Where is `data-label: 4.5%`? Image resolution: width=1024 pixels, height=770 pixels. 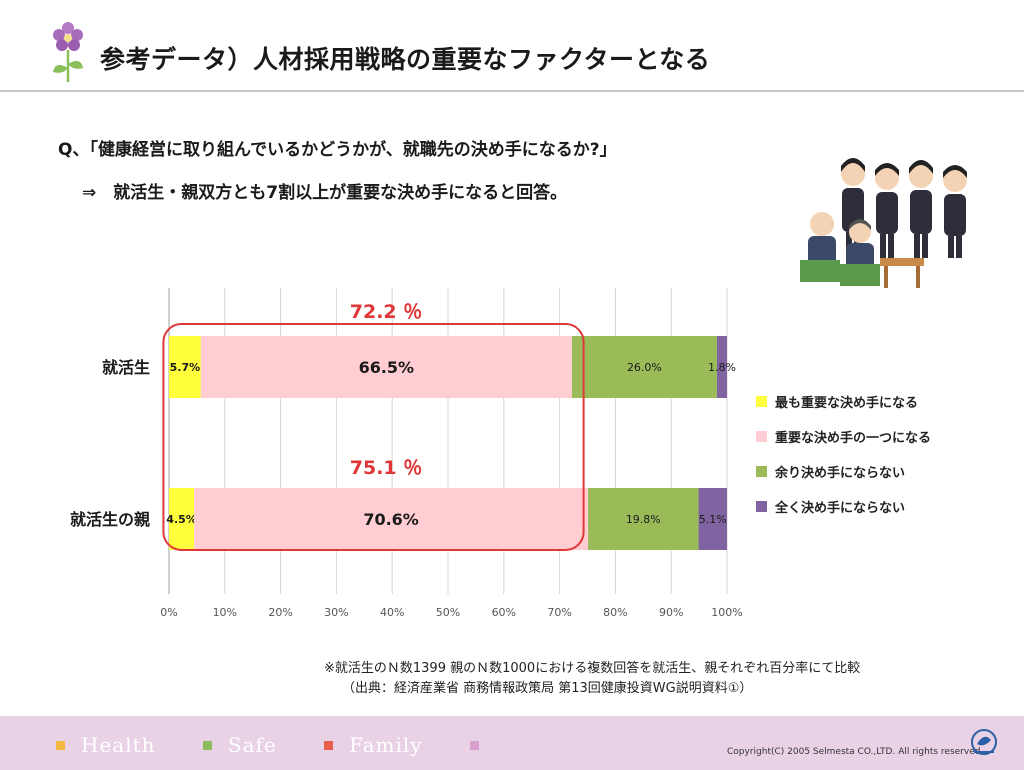 data-label: 4.5% is located at coordinates (181, 519).